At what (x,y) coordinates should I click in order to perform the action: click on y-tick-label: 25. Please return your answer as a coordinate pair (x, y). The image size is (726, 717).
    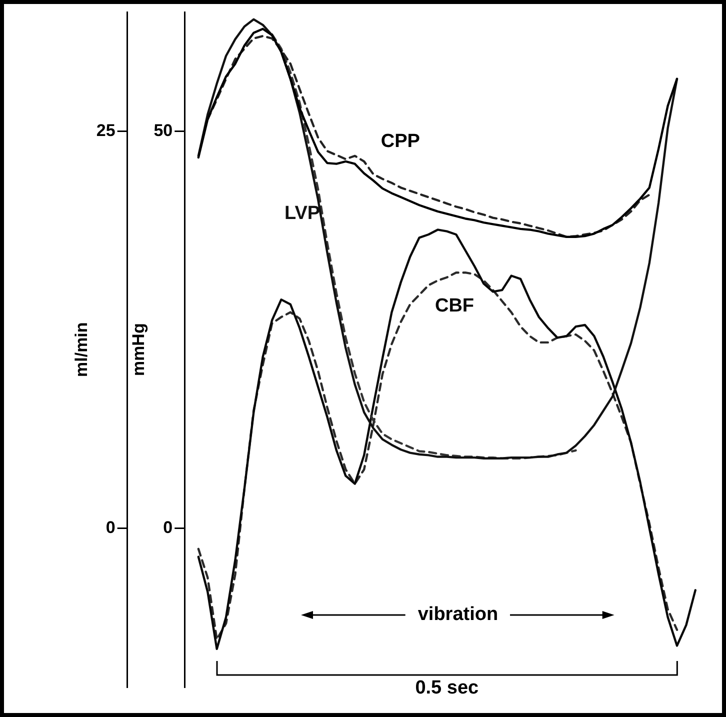
    Looking at the image, I should click on (106, 130).